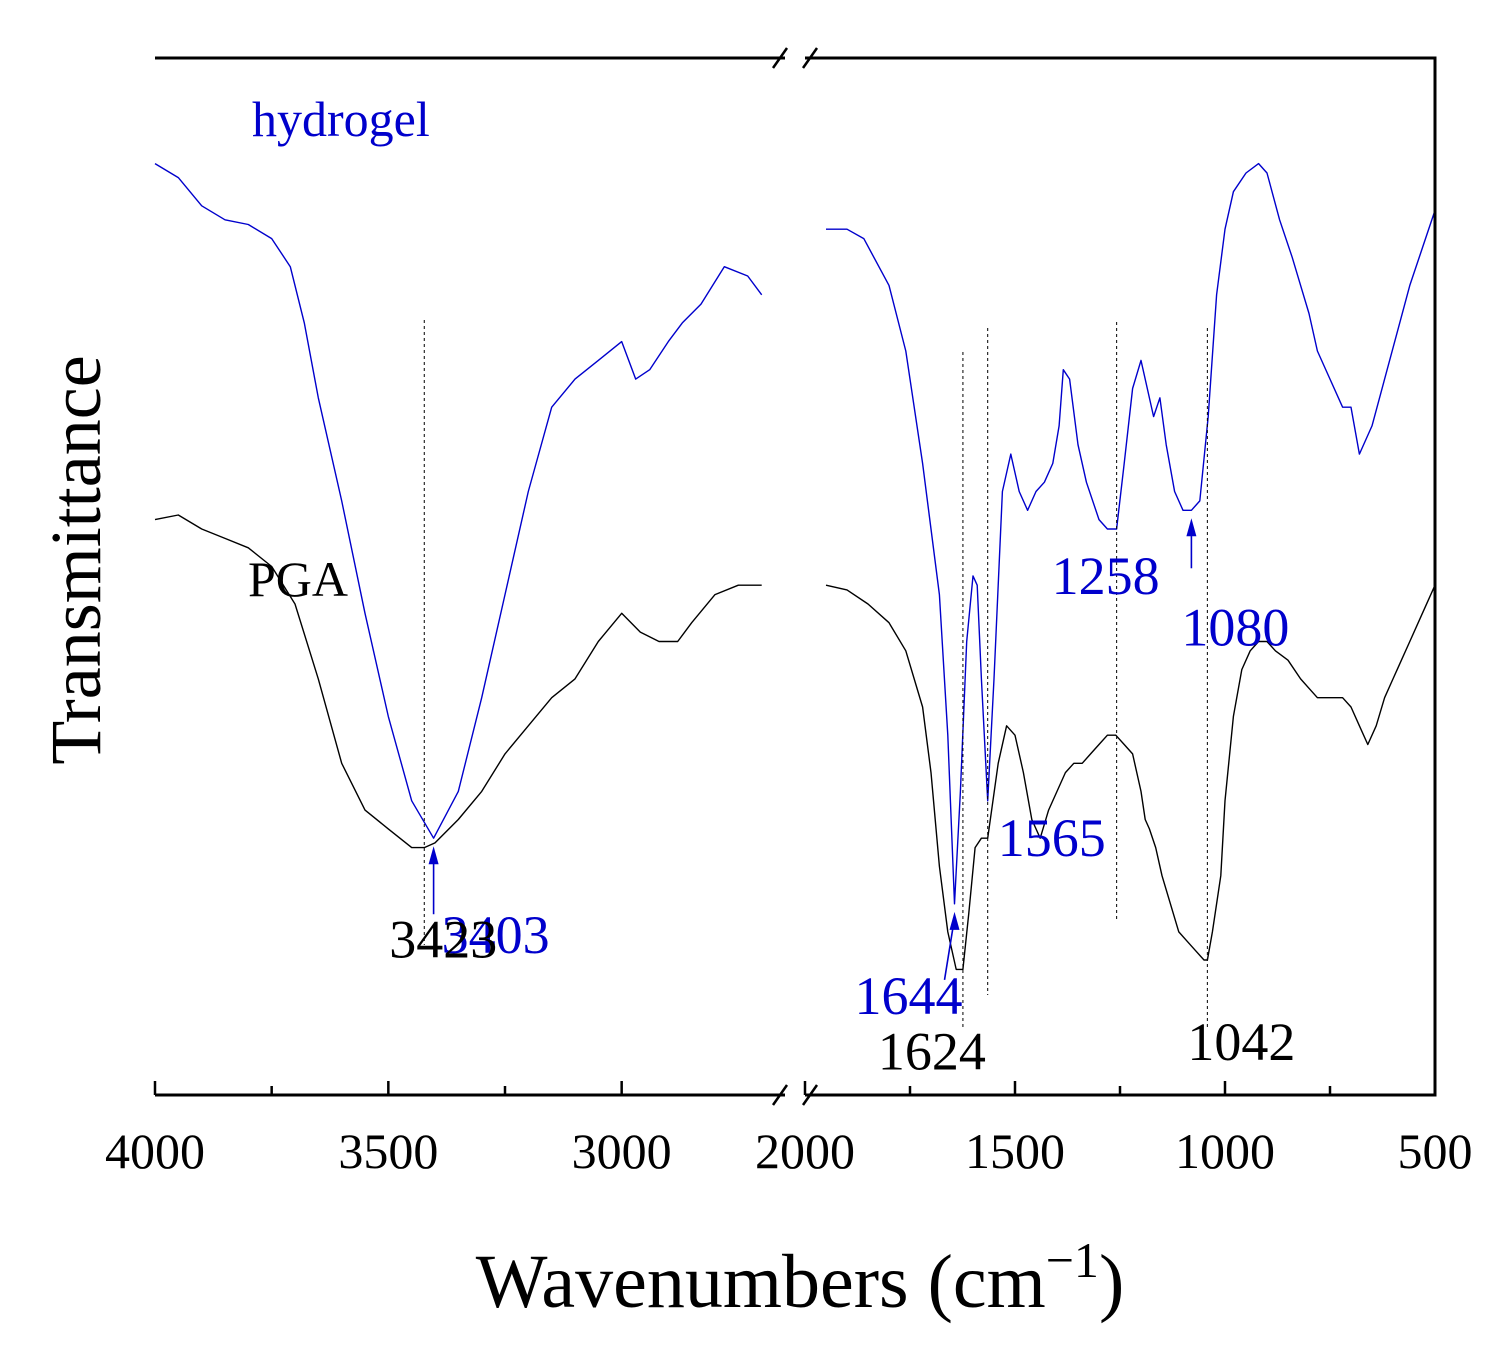  I want to click on x-axis-title-superscript: −1, so click(1072, 1260).